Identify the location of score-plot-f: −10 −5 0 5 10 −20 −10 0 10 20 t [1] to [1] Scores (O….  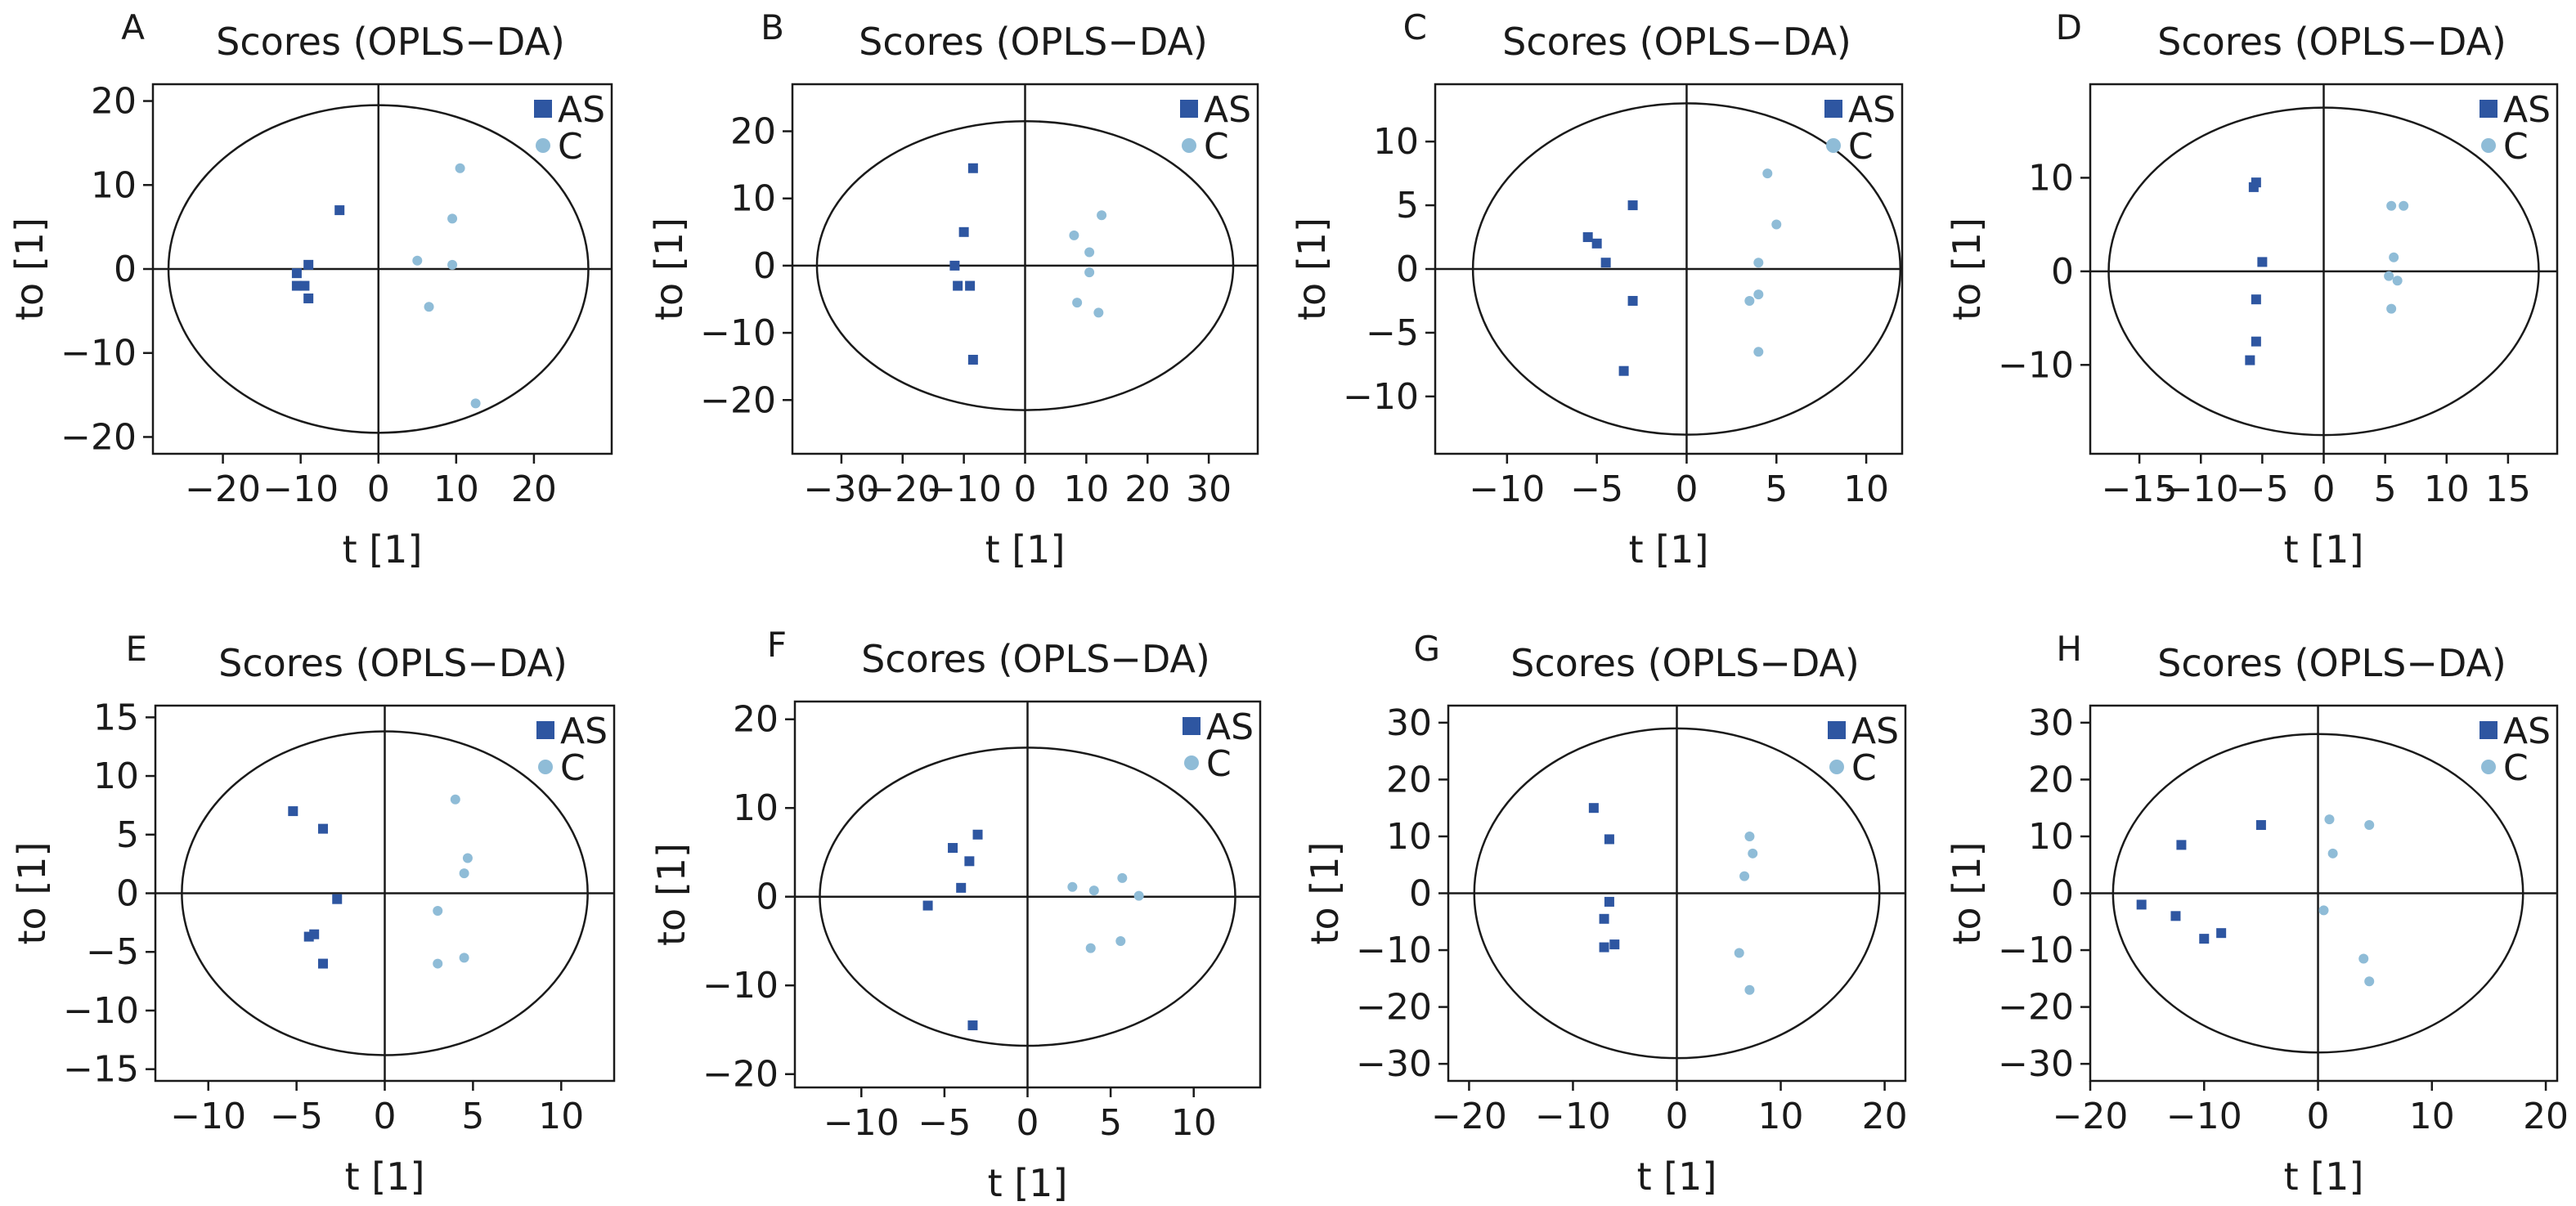
(955, 915).